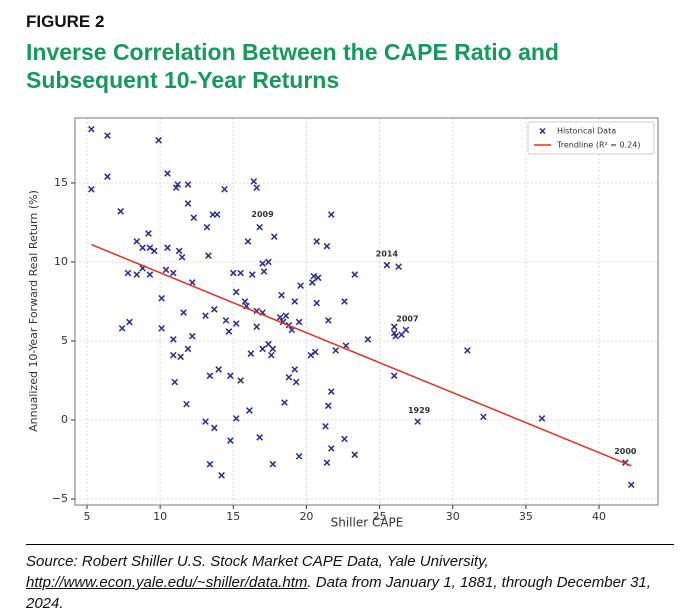 Image resolution: width=700 pixels, height=614 pixels. What do you see at coordinates (586, 131) in the screenshot?
I see `legend-label: Historical Data` at bounding box center [586, 131].